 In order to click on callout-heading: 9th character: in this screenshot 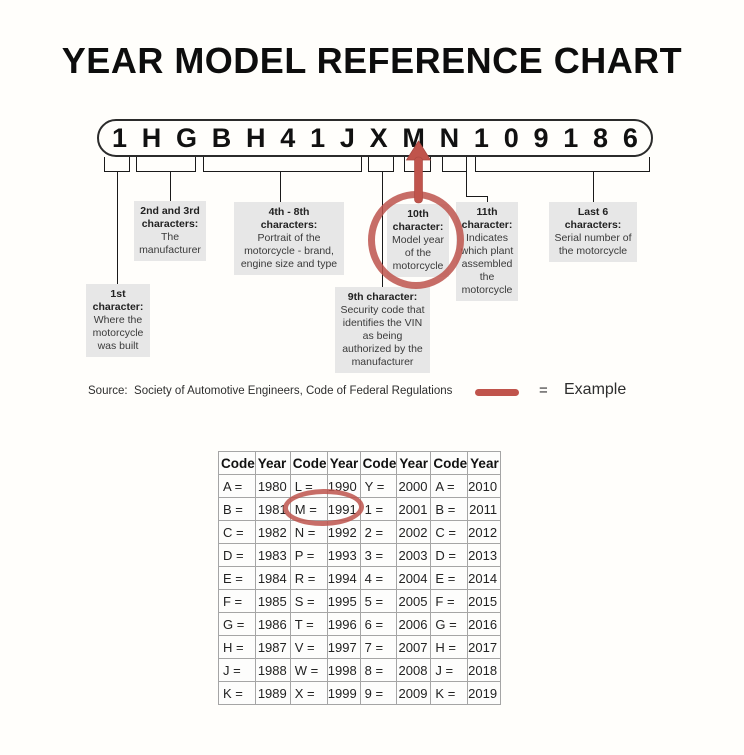, I will do `click(382, 297)`.